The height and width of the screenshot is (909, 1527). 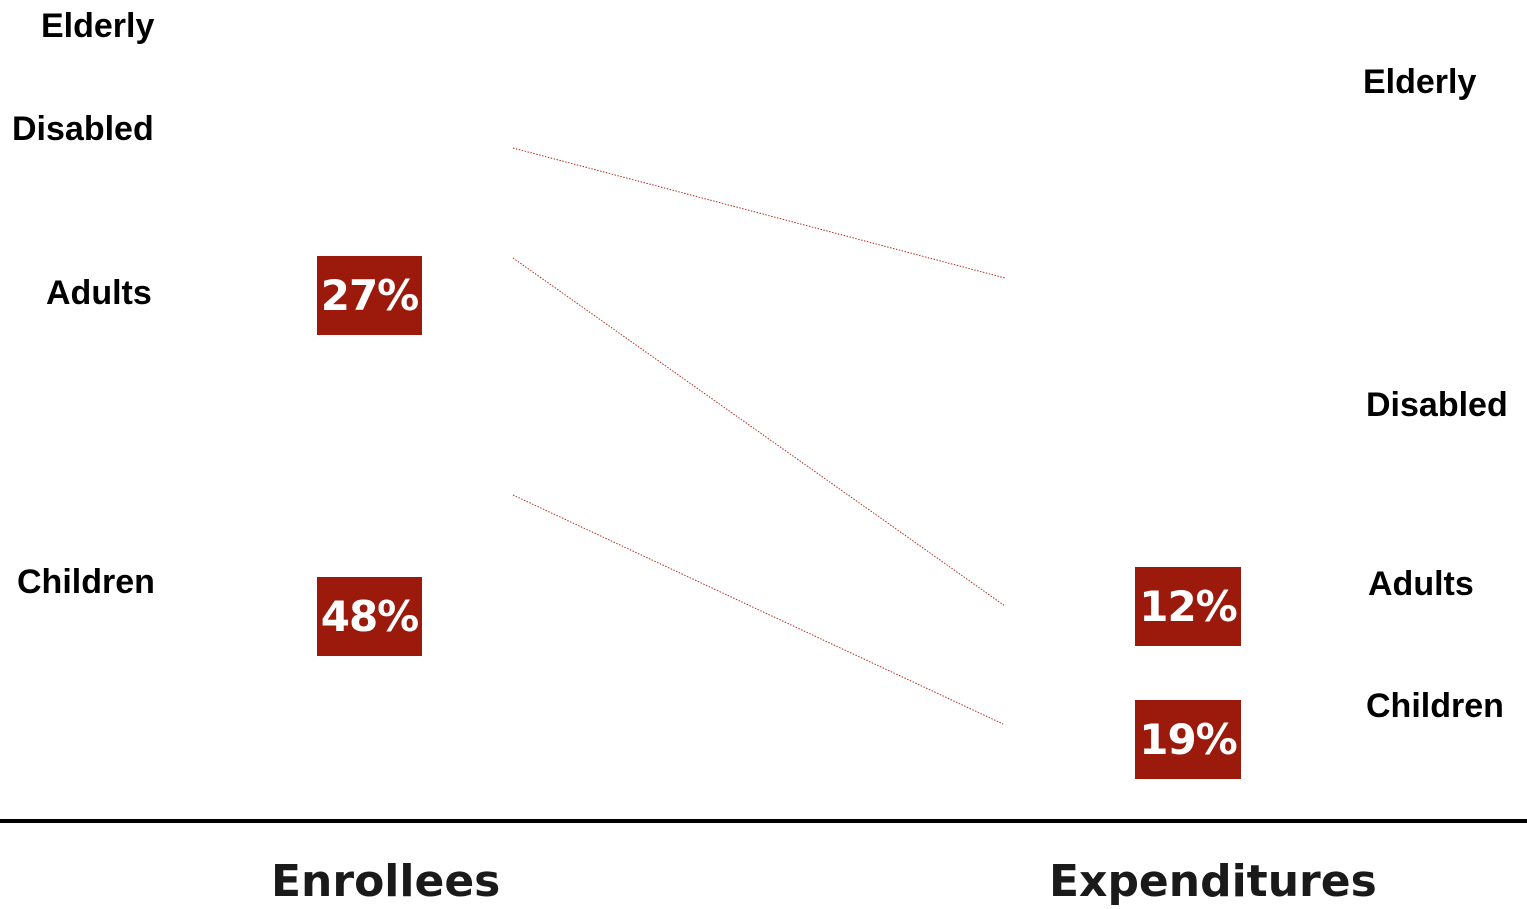 What do you see at coordinates (99, 293) in the screenshot?
I see `enrollees-label-adults: Adults` at bounding box center [99, 293].